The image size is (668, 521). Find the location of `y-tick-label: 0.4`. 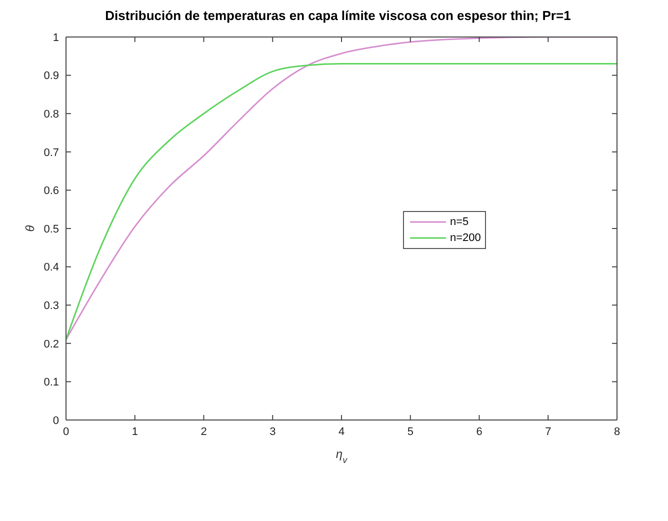

y-tick-label: 0.4 is located at coordinates (51, 268).